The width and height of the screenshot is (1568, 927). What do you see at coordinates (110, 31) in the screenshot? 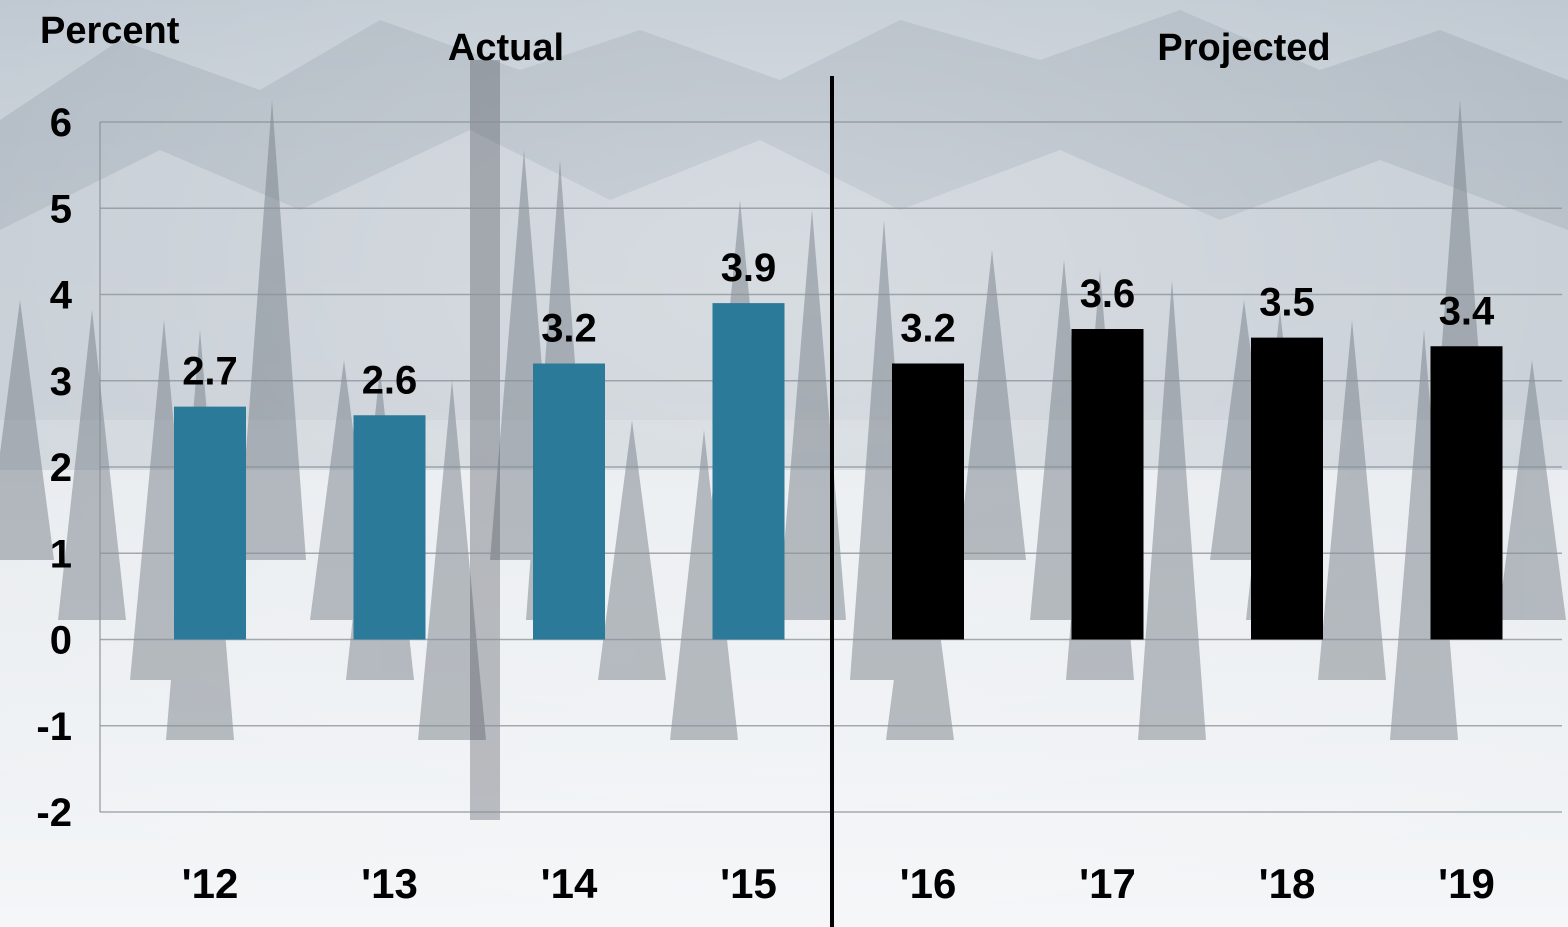
I see `y-axis-label: Percent` at bounding box center [110, 31].